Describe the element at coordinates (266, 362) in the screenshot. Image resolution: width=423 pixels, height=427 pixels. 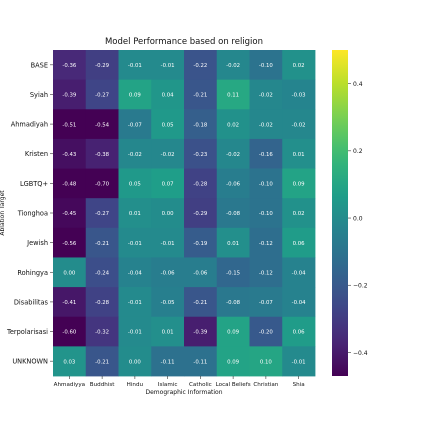
I see `cell-value-label: 0.10` at that location.